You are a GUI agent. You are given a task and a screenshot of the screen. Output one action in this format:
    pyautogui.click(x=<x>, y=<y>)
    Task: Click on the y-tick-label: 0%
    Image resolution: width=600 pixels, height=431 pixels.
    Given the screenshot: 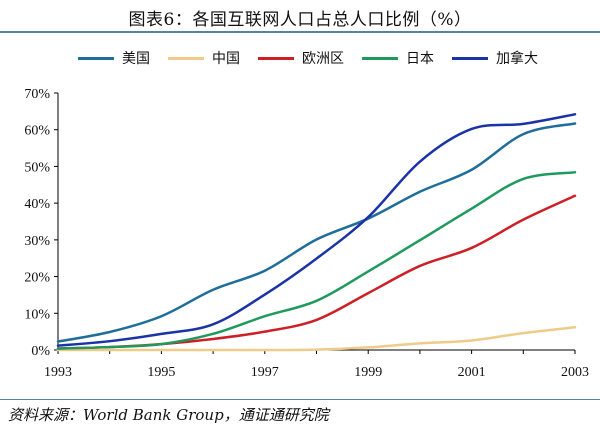 What is the action you would take?
    pyautogui.click(x=40, y=351)
    